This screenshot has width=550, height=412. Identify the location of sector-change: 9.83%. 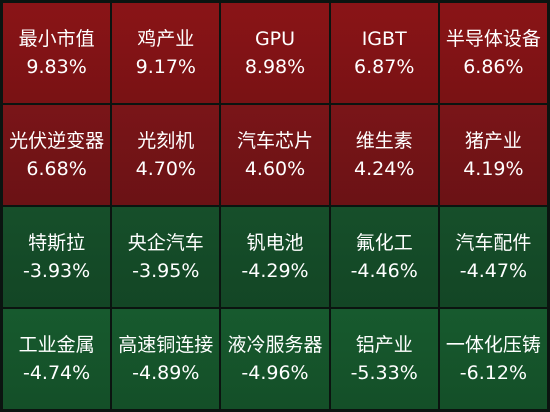
(56, 66).